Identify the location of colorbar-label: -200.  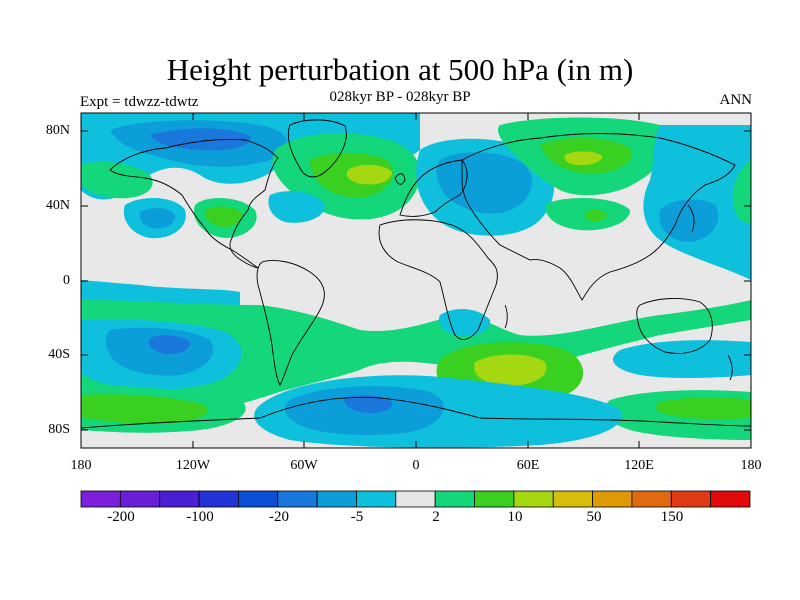
(121, 517).